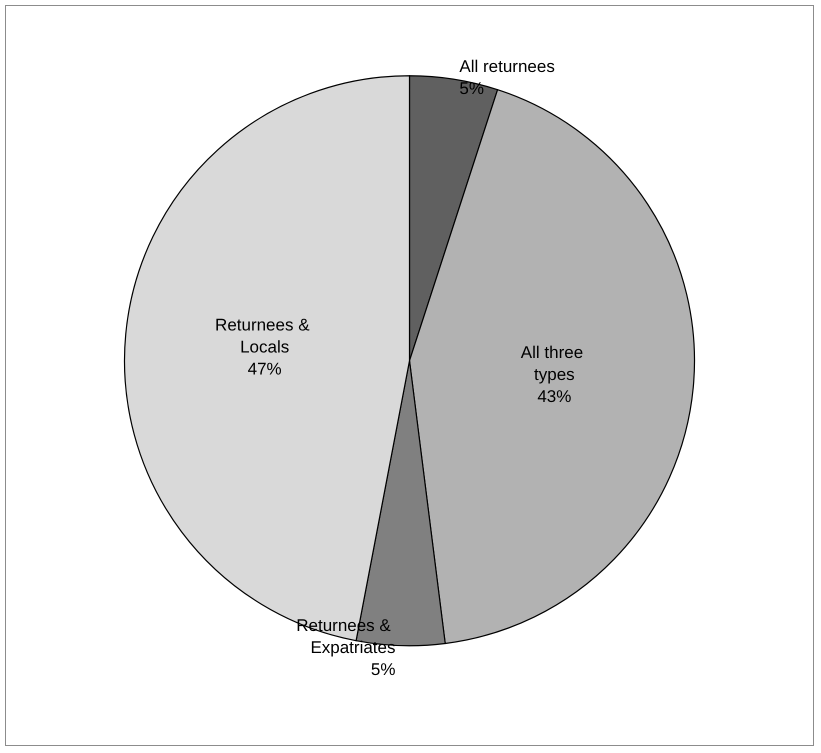 The width and height of the screenshot is (821, 753). I want to click on slice-label: All returnees, so click(507, 66).